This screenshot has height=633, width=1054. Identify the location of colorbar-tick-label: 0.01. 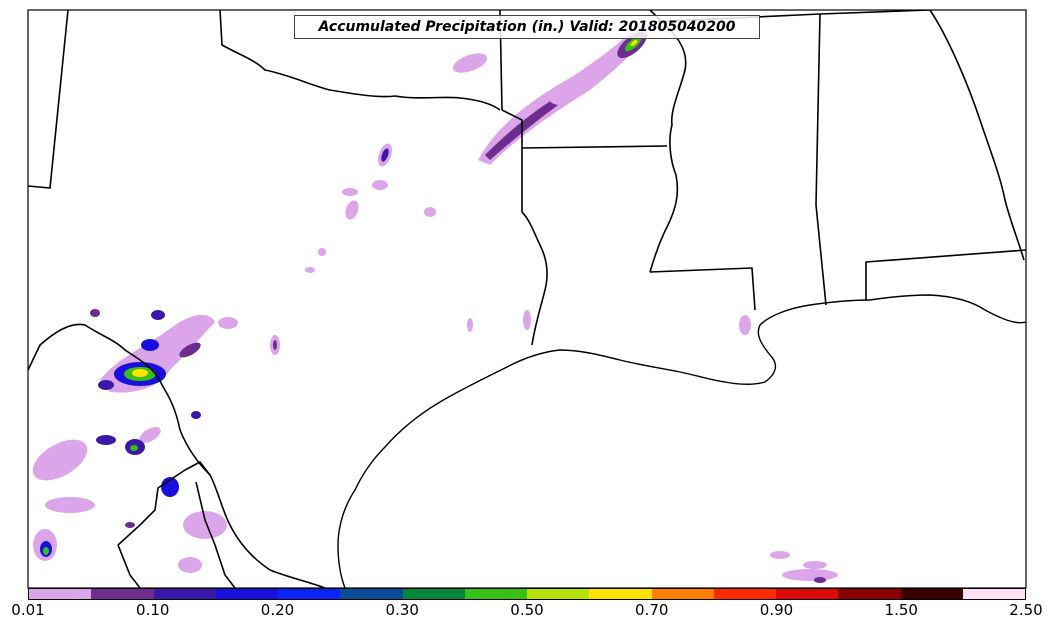
(28, 610).